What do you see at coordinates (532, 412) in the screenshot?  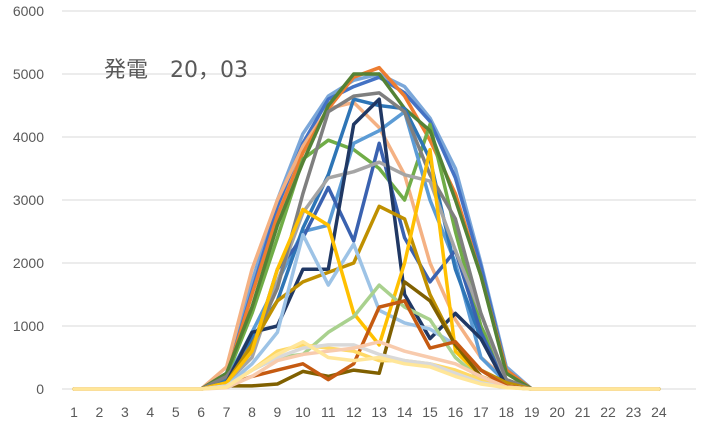 I see `x-tick-label: 19` at bounding box center [532, 412].